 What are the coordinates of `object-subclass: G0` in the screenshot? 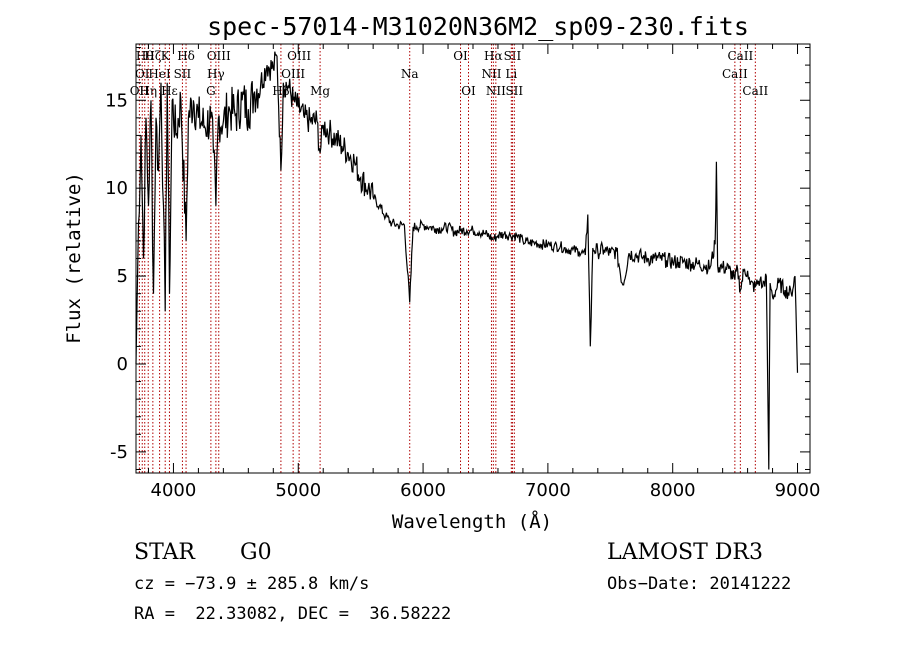 It's located at (256, 552).